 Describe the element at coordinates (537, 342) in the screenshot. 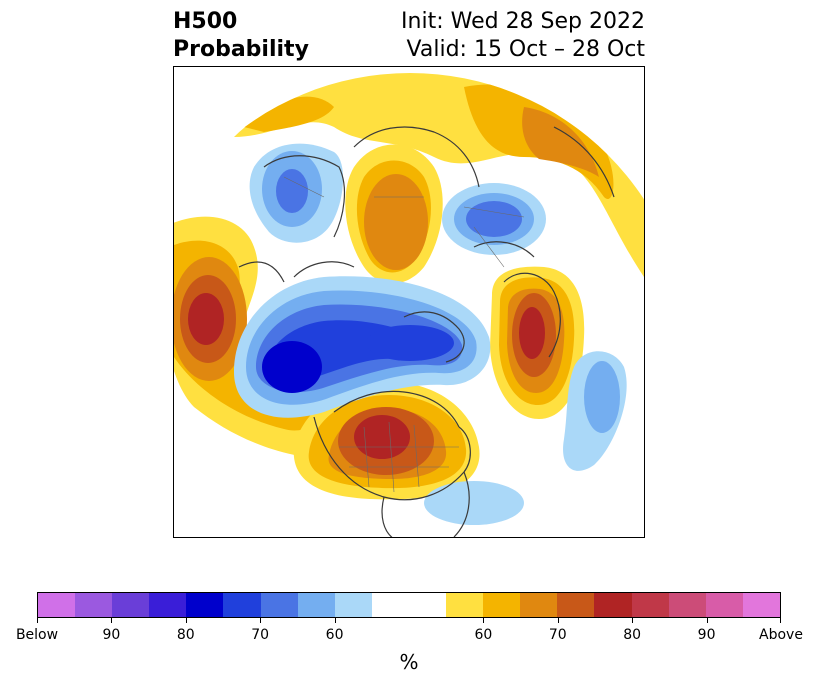

I see `anomaly-scandinavia` at that location.